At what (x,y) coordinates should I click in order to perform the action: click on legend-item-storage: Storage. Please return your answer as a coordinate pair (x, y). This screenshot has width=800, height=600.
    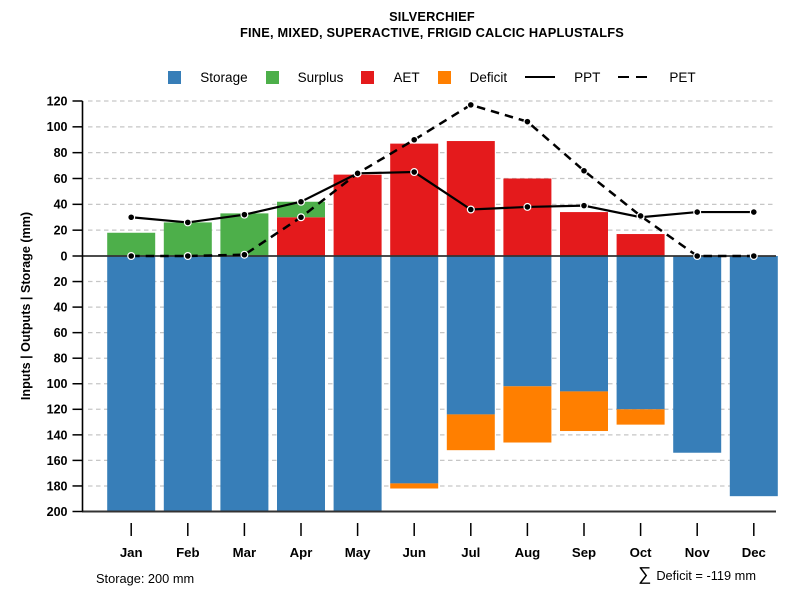
    Looking at the image, I should click on (208, 77).